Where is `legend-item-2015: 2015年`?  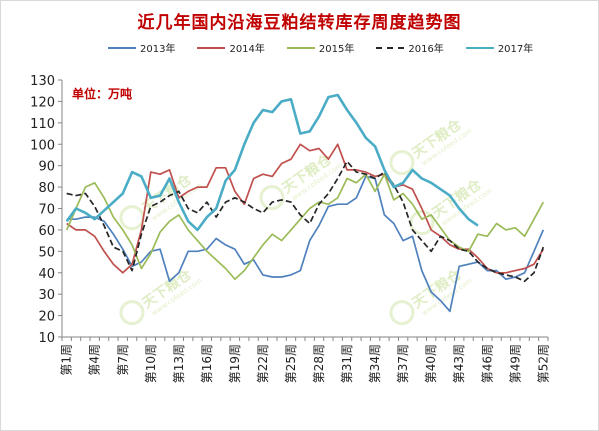 legend-item-2015: 2015年 is located at coordinates (320, 47).